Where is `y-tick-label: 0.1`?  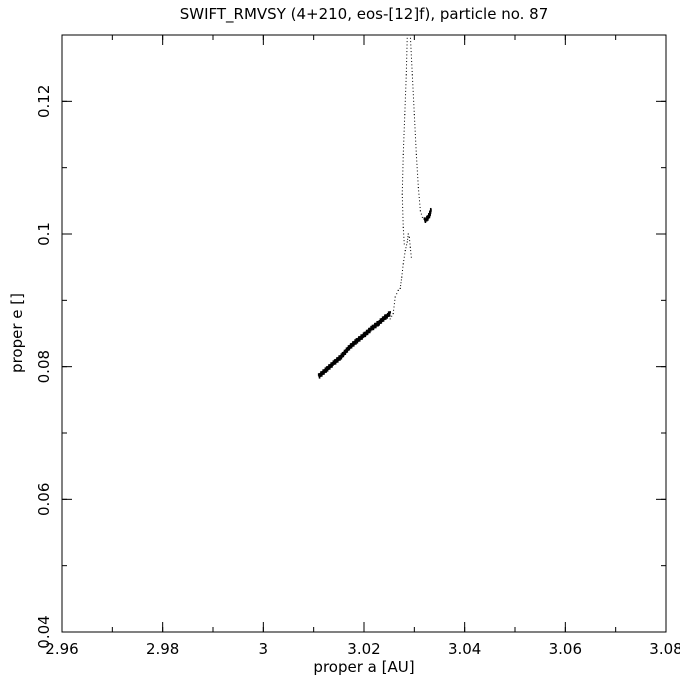
y-tick-label: 0.1 is located at coordinates (44, 234).